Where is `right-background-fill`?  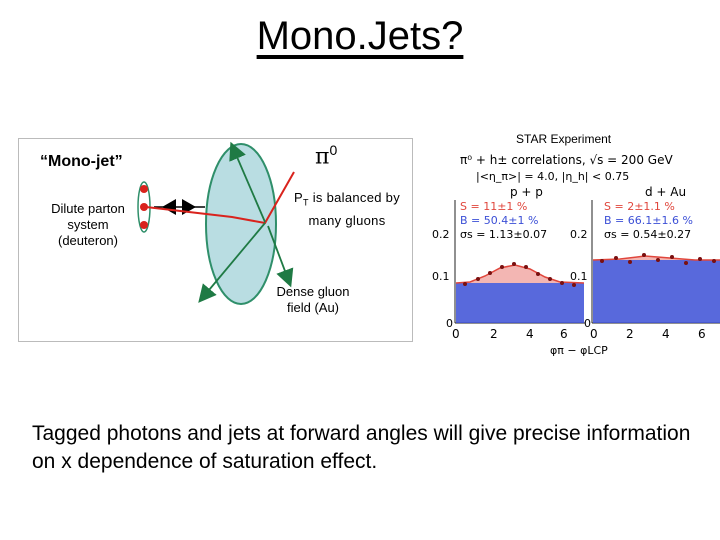 right-background-fill is located at coordinates (656, 291).